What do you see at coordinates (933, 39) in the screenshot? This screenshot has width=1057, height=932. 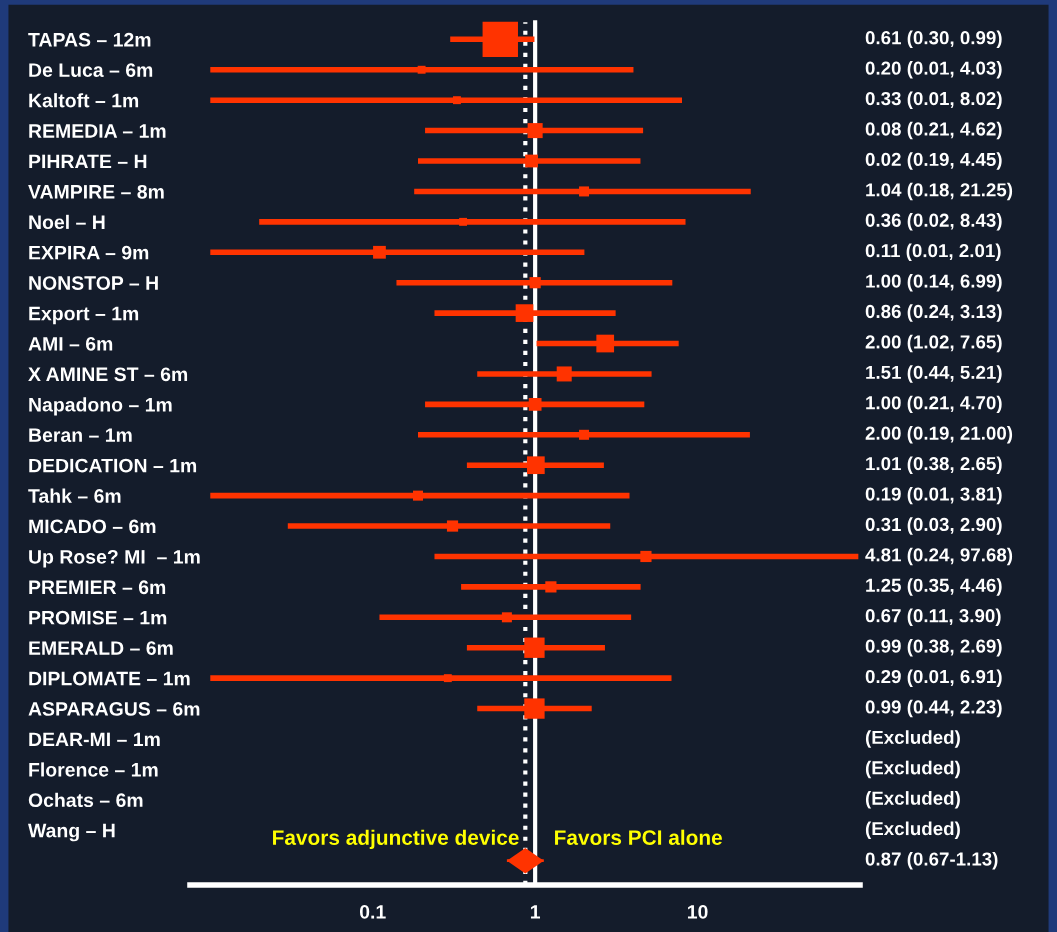 I see `text: 0.61 (0.30, 0.99)` at bounding box center [933, 39].